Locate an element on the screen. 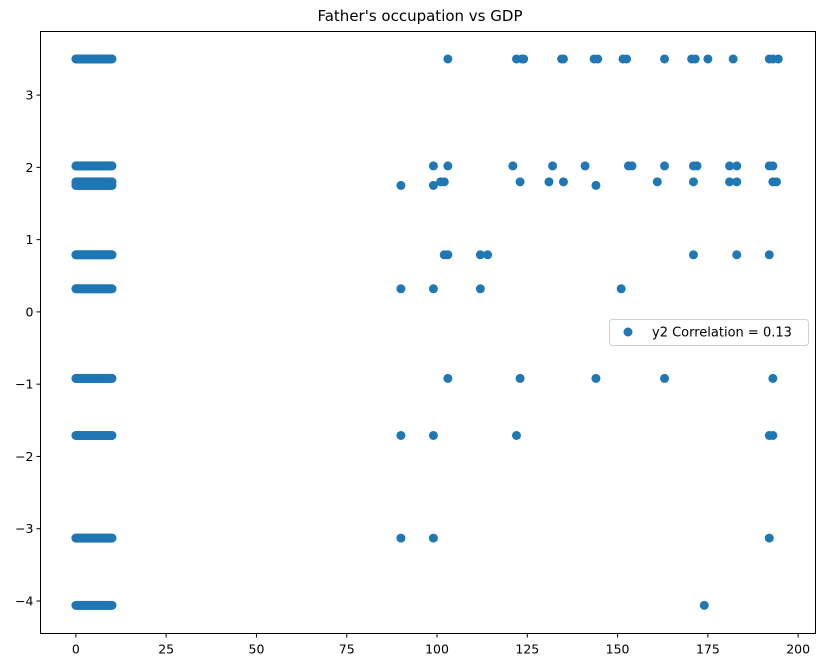 The height and width of the screenshot is (668, 825). x-tick-label: 150 is located at coordinates (618, 649).